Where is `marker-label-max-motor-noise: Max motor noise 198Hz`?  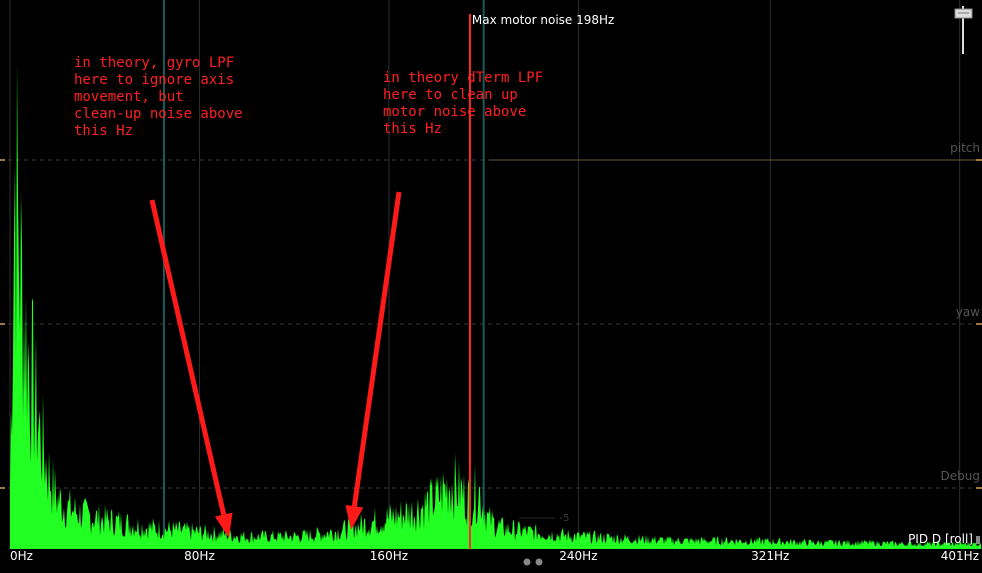
marker-label-max-motor-noise: Max motor noise 198Hz is located at coordinates (543, 20).